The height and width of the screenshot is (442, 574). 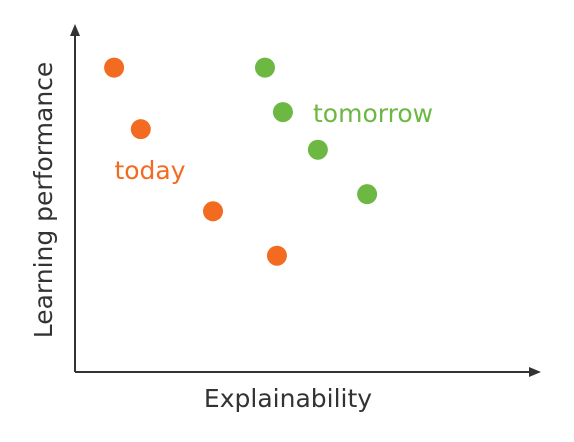 What do you see at coordinates (535, 372) in the screenshot?
I see `x-axis-arrow` at bounding box center [535, 372].